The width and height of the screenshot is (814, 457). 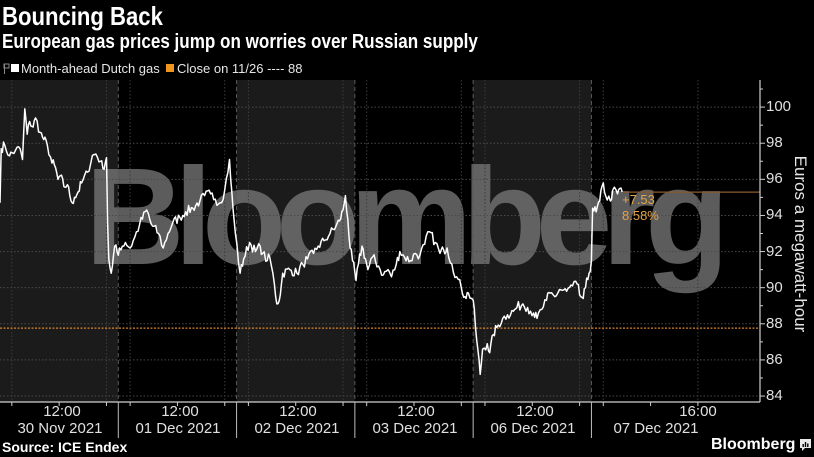 What do you see at coordinates (774, 178) in the screenshot?
I see `y-tick-label: 96` at bounding box center [774, 178].